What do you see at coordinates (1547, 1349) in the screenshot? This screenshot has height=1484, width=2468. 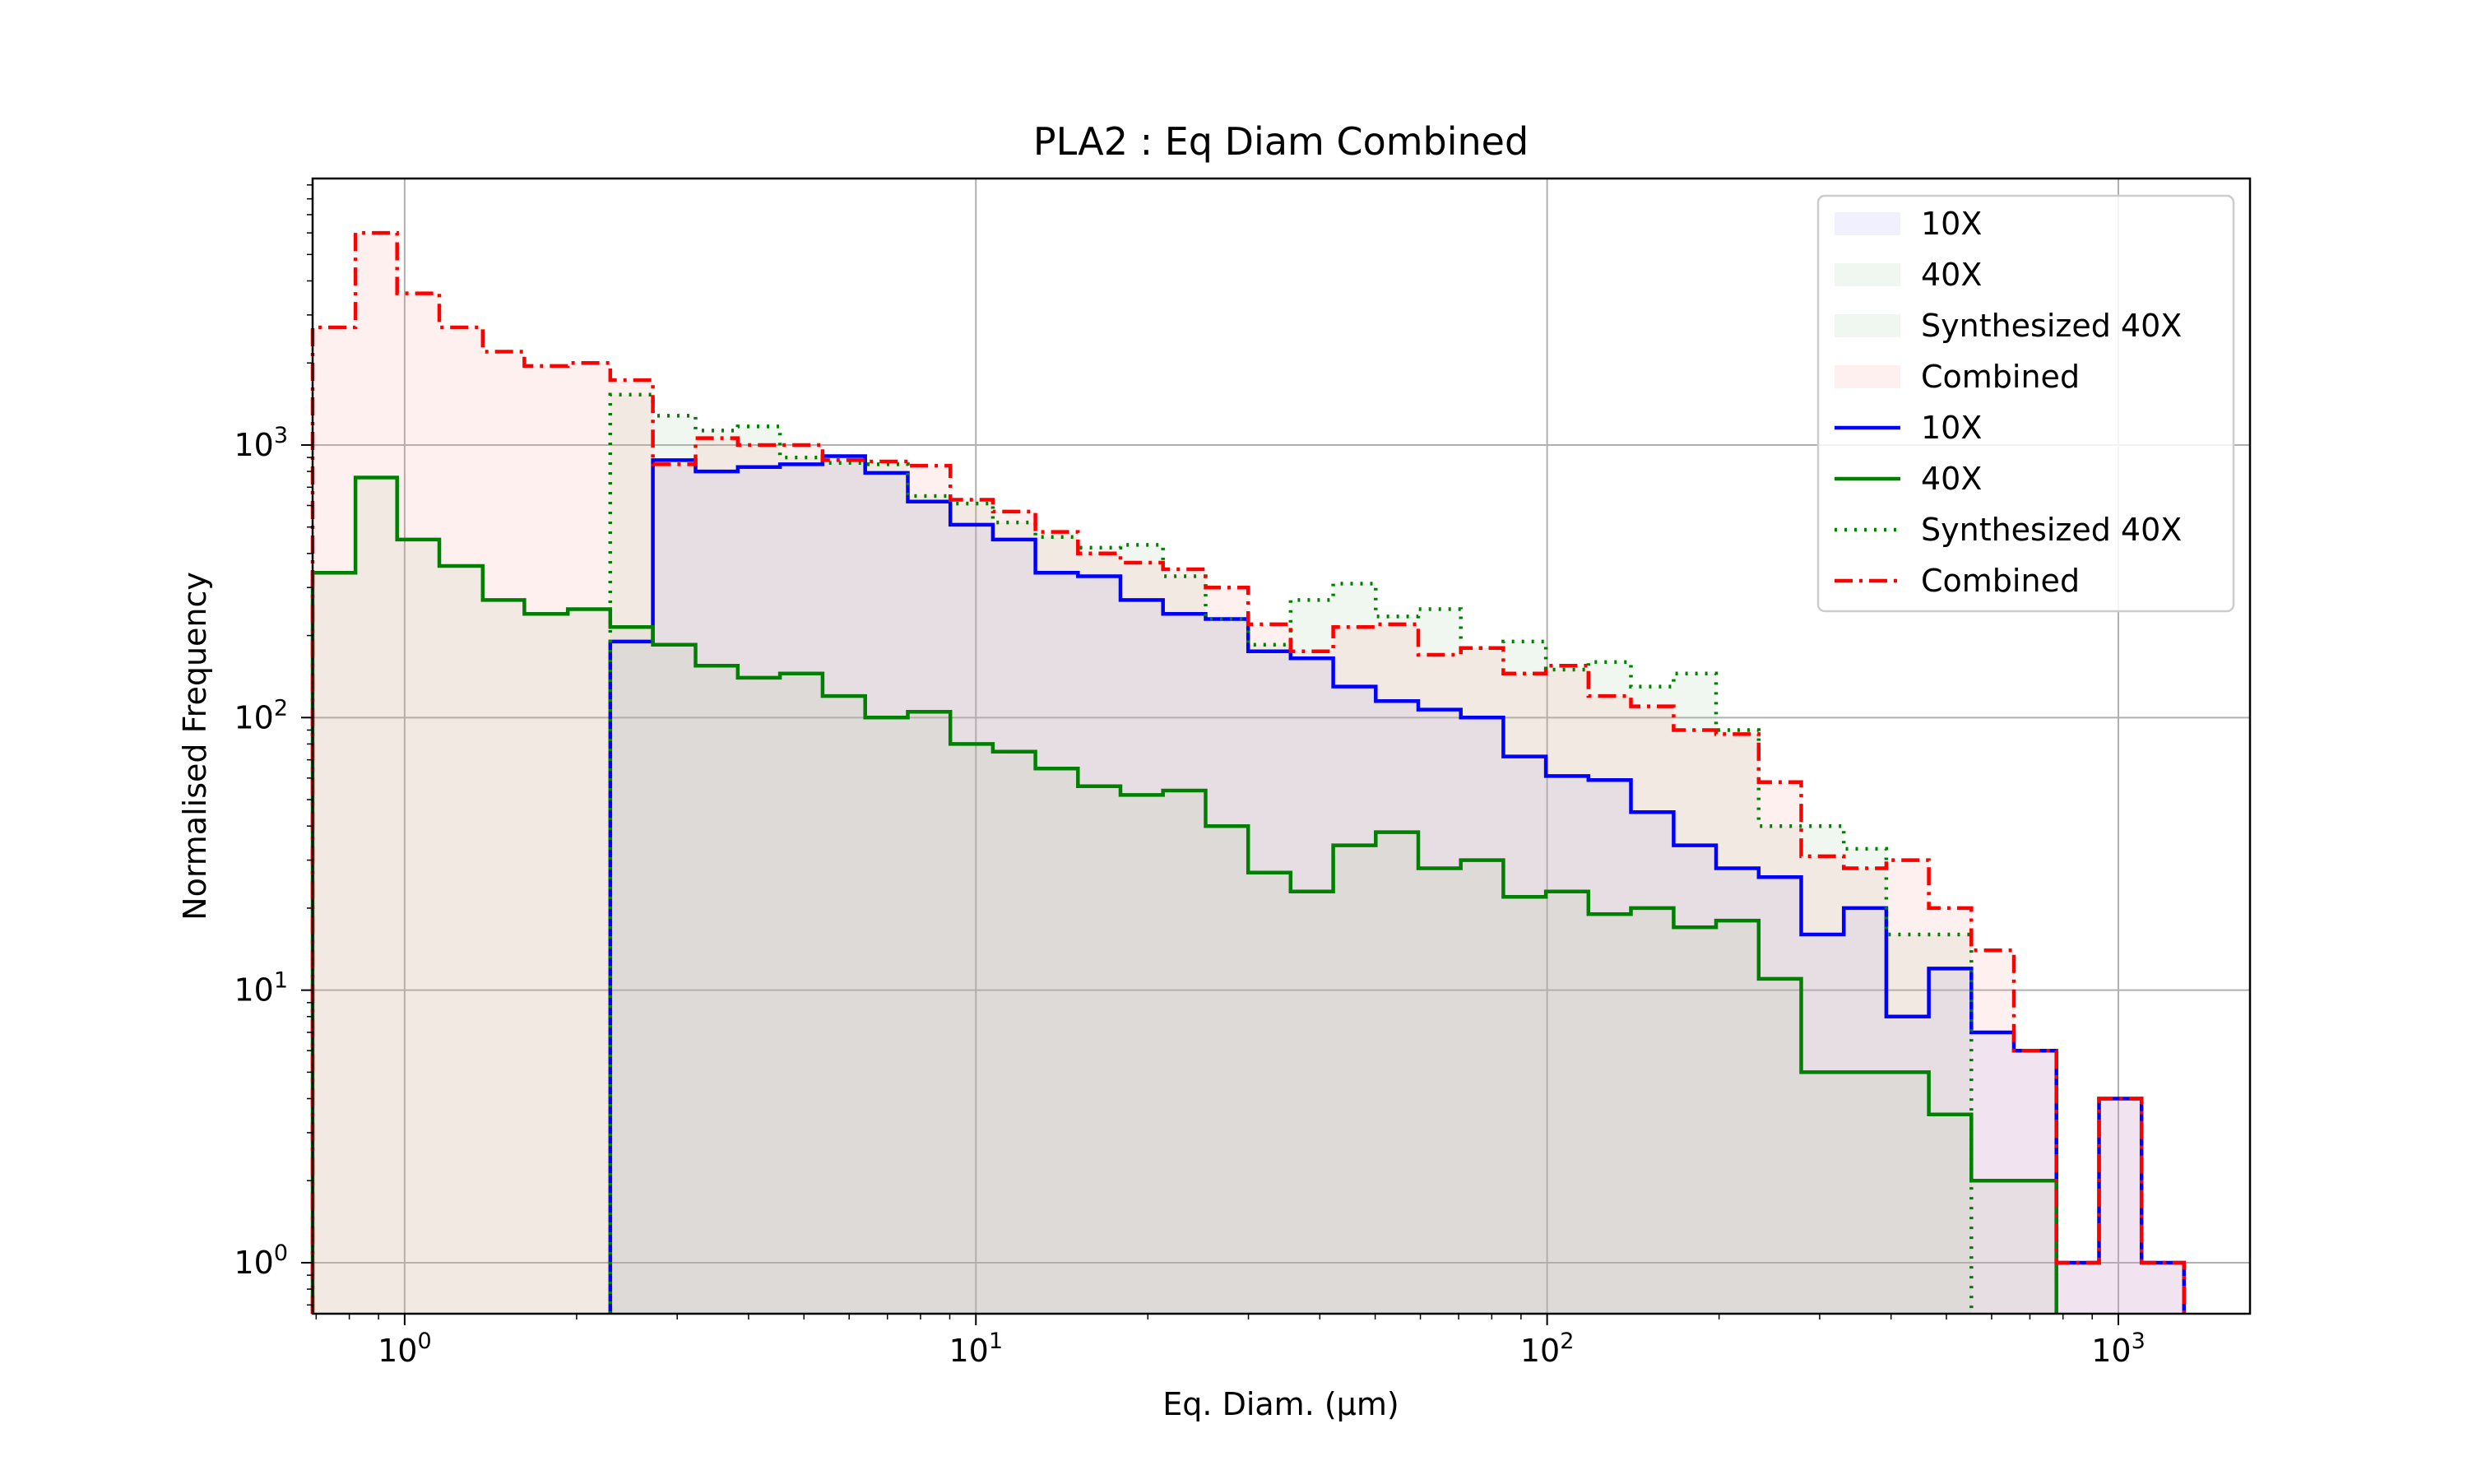 I see `x-tick-label-2: 102` at bounding box center [1547, 1349].